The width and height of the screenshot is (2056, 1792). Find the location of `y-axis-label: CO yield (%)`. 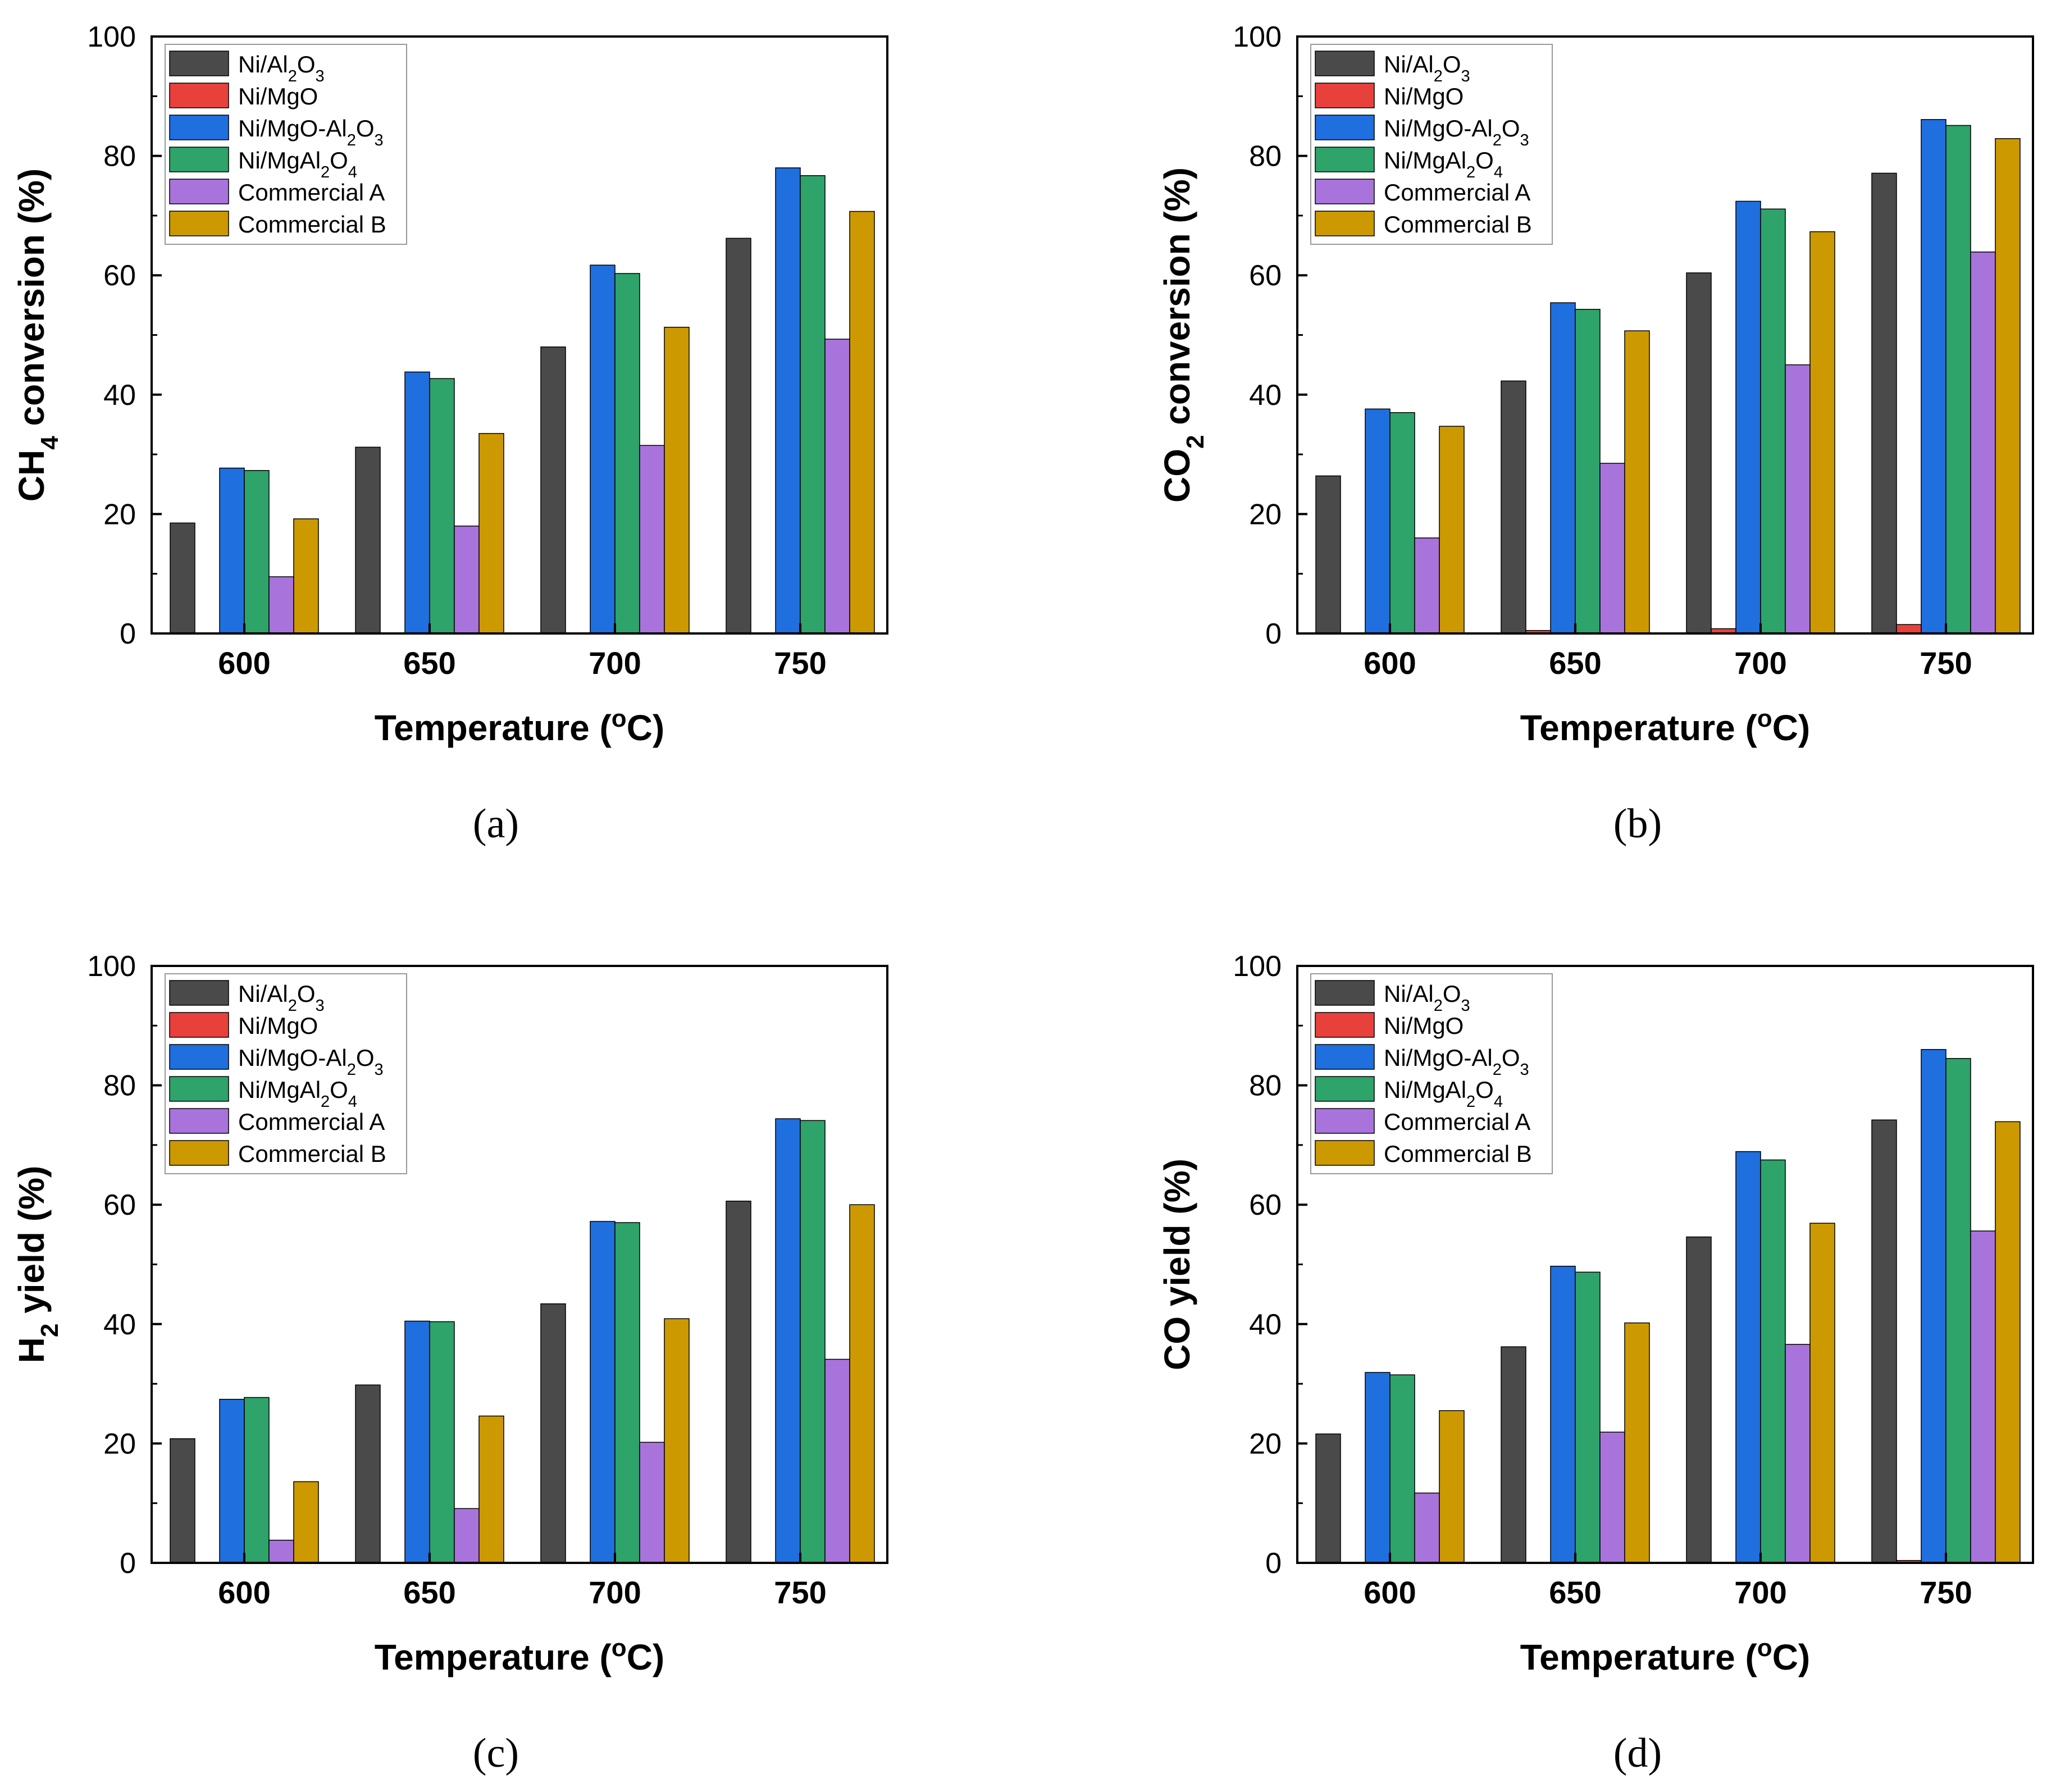

y-axis-label: CO yield (%) is located at coordinates (1177, 1264).